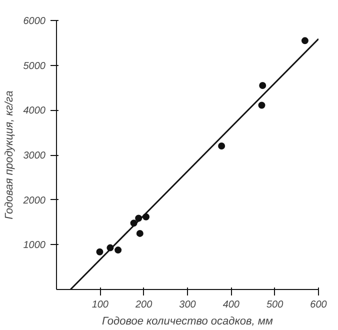 This screenshot has width=338, height=330. I want to click on x-tick-label: 300, so click(187, 305).